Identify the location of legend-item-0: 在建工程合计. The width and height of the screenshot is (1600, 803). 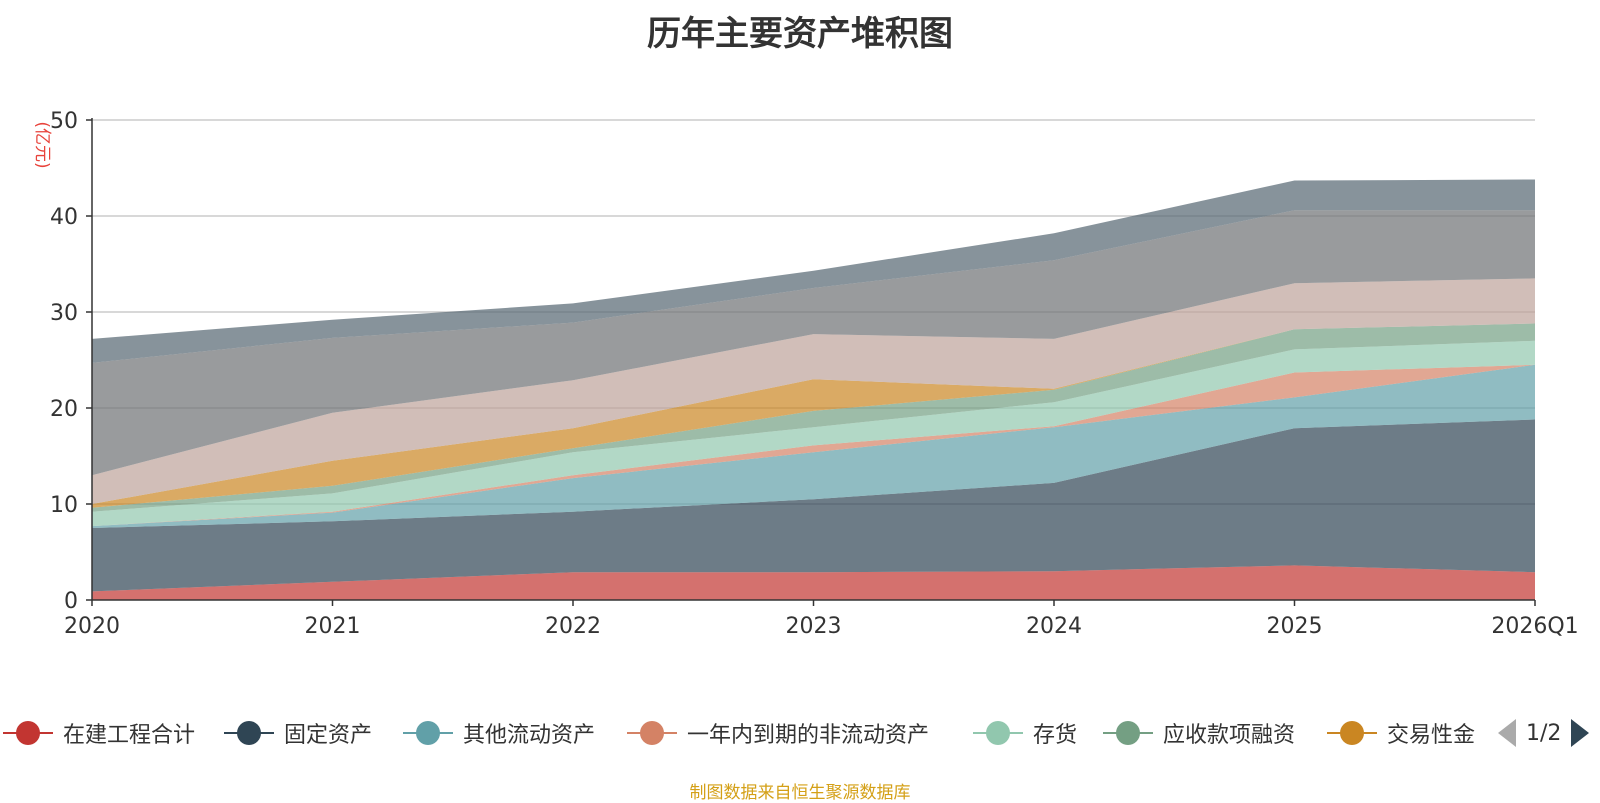
(99, 733).